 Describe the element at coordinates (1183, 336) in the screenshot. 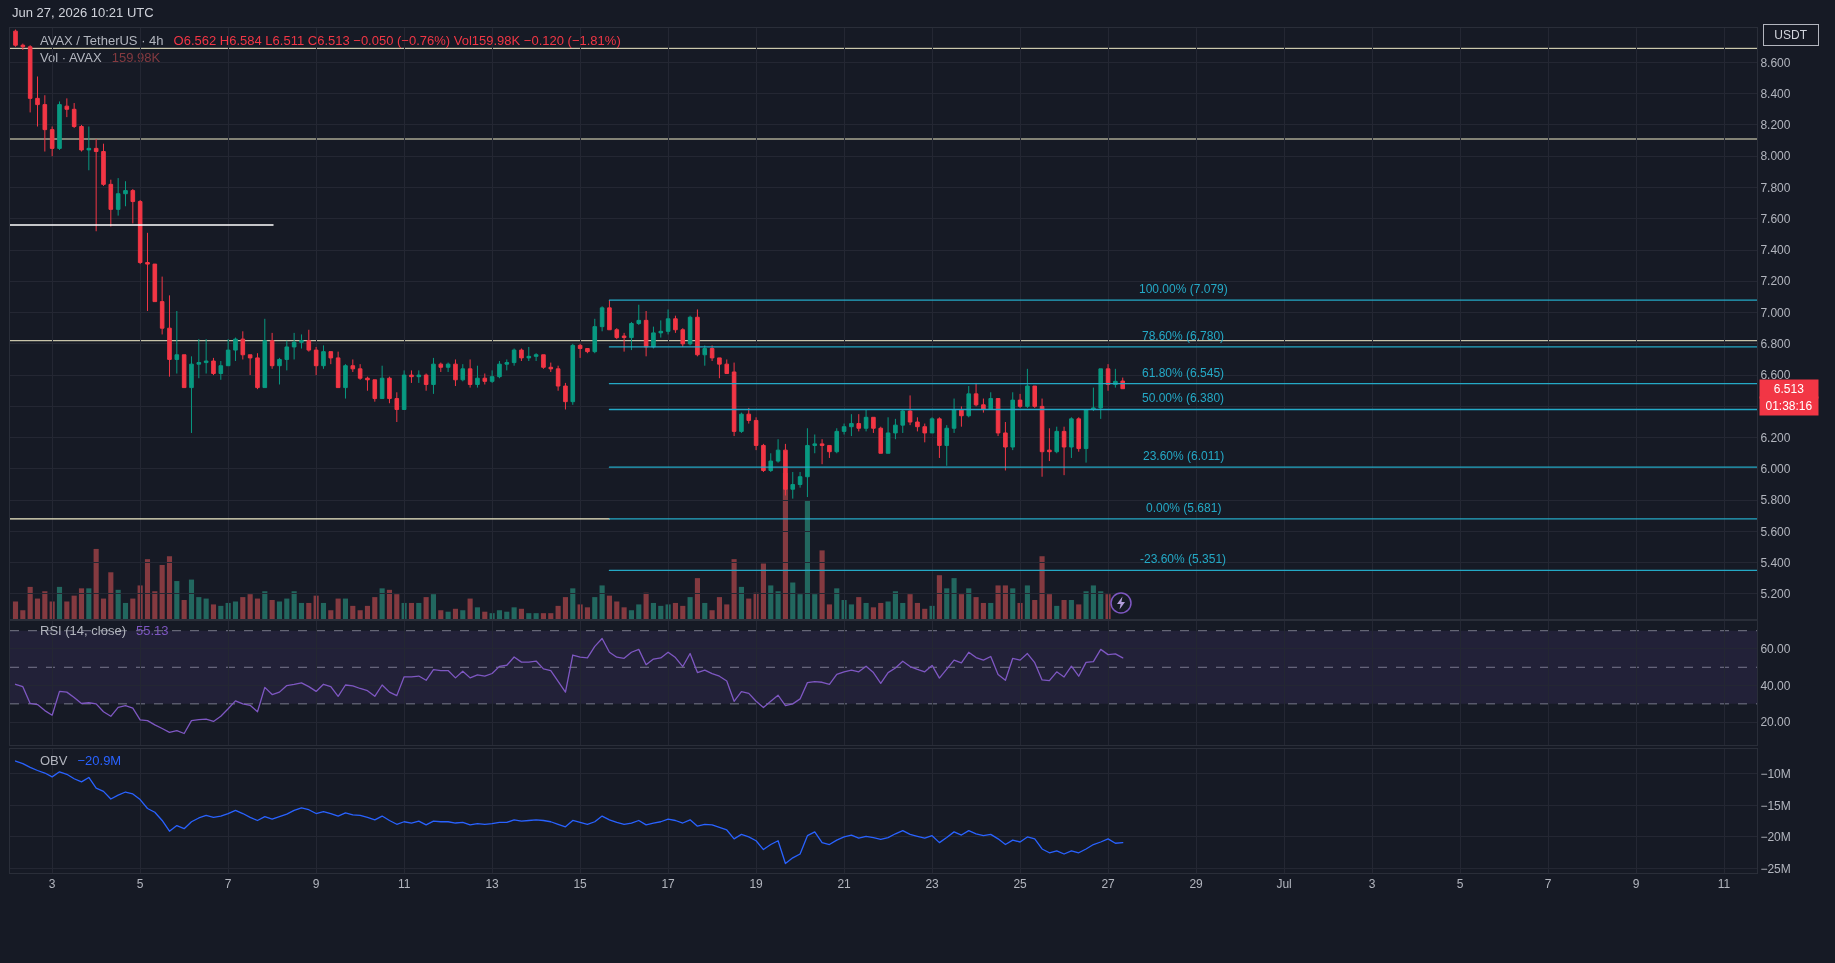

I see `series-label: 78.60% (6.780)` at that location.